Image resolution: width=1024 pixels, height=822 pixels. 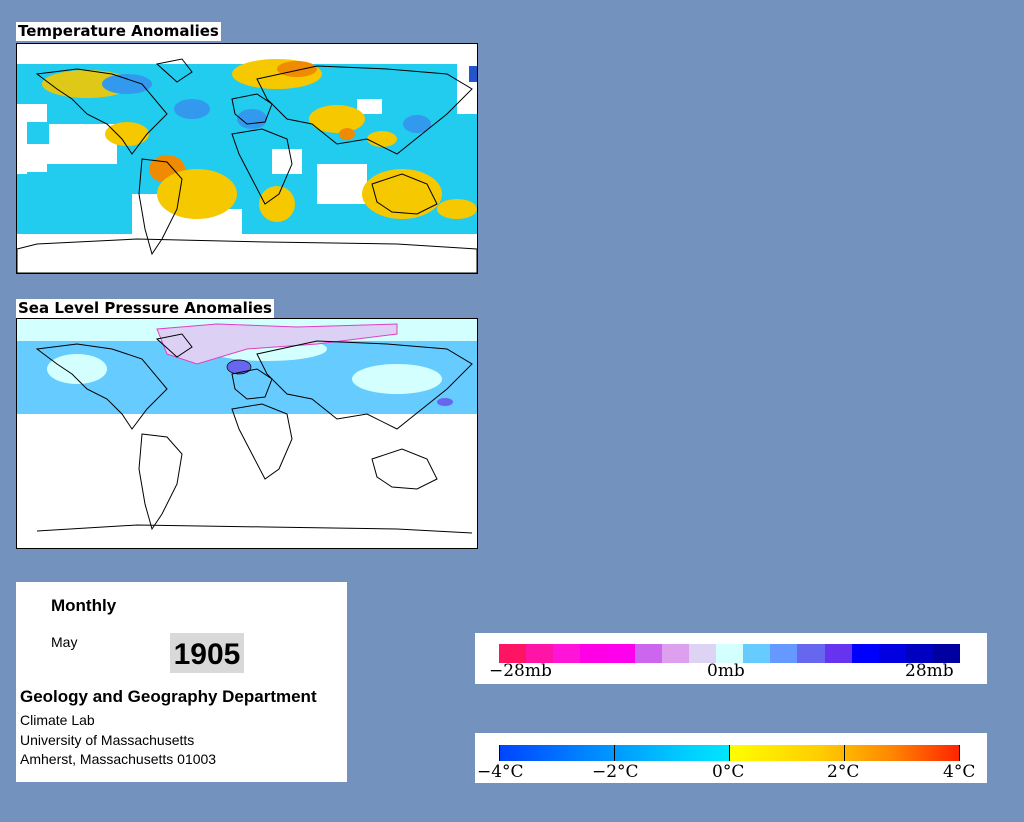 I want to click on pressure-color-bar, so click(x=730, y=653).